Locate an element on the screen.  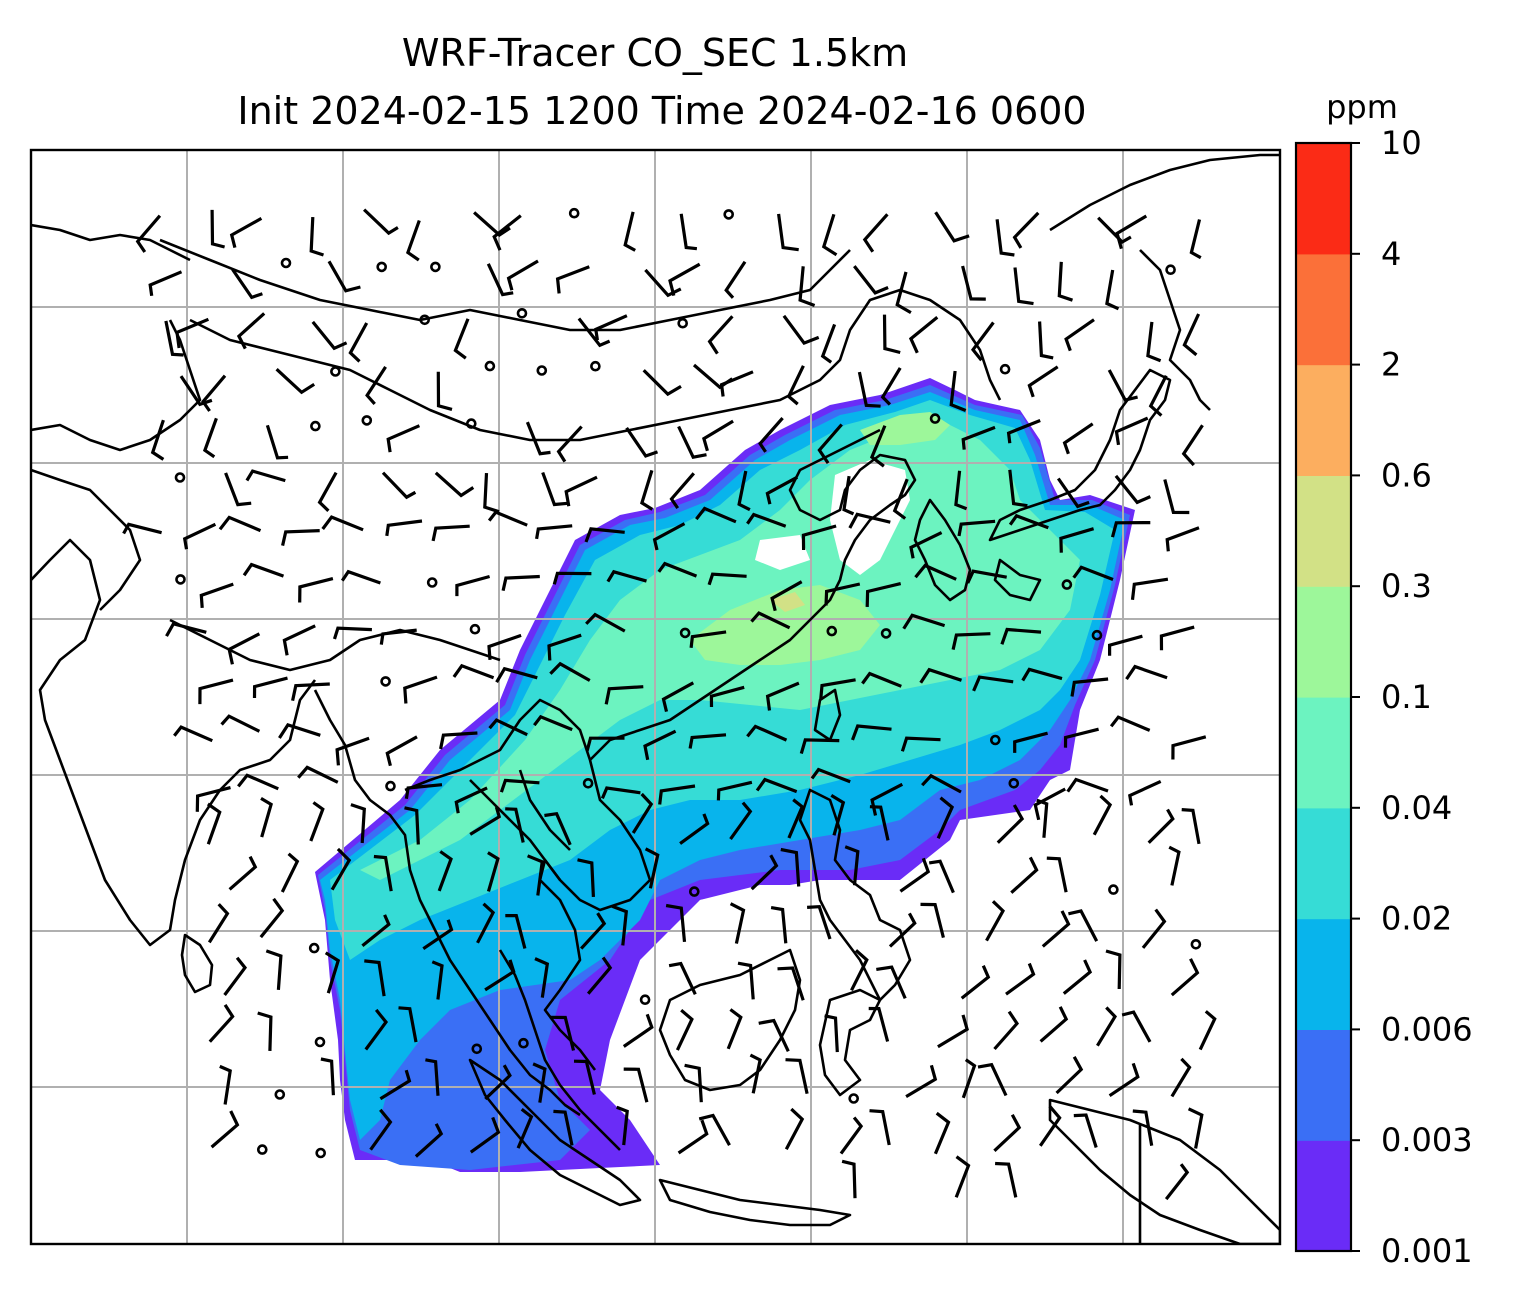
coastline-japan-south is located at coordinates (1017, 580).